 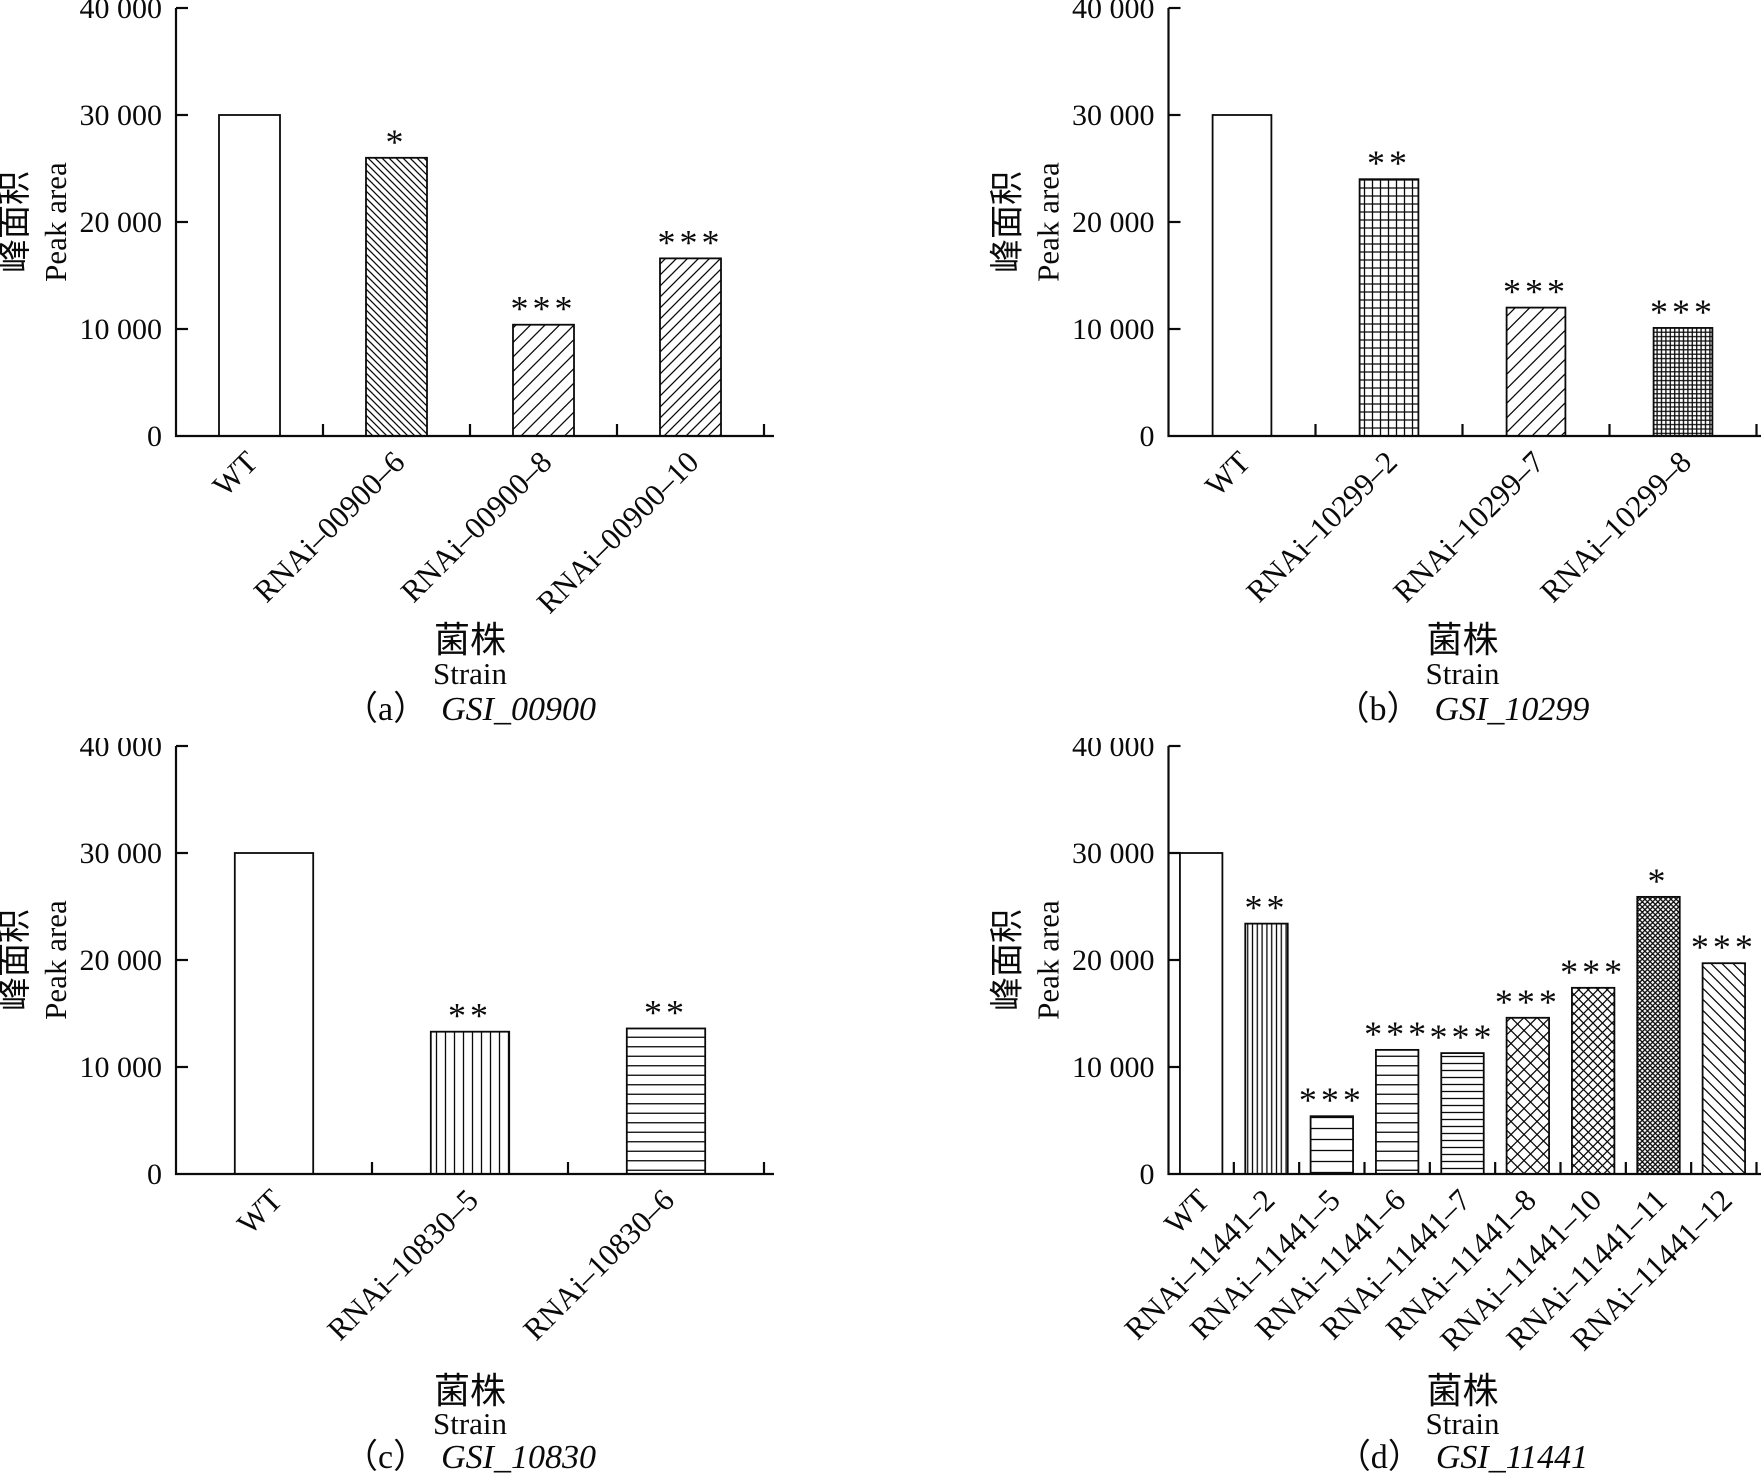 What do you see at coordinates (1593, 1080) in the screenshot?
I see `bar-RNAi–11441–10` at bounding box center [1593, 1080].